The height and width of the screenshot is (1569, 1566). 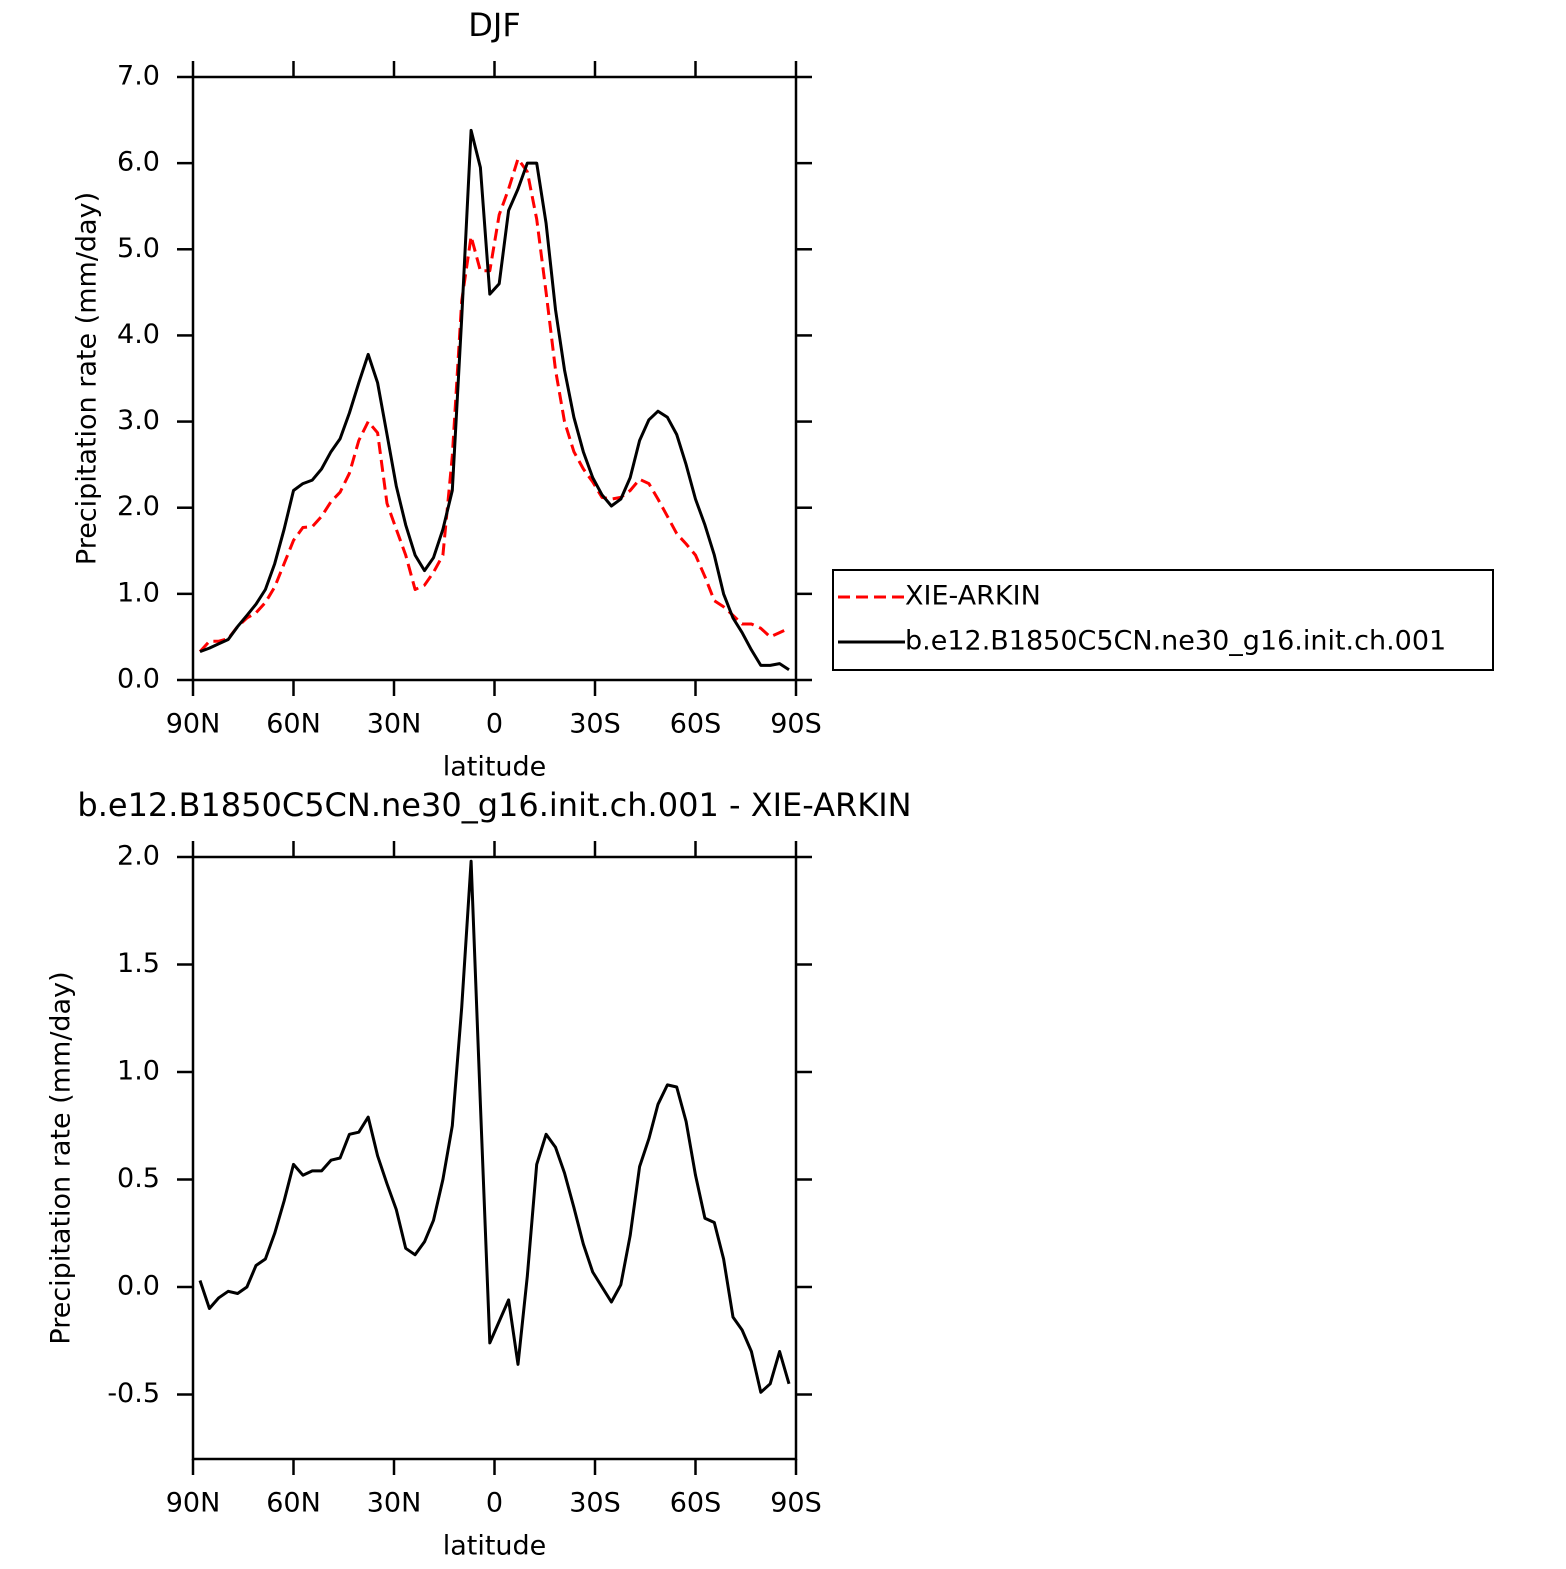 What do you see at coordinates (973, 596) in the screenshot?
I see `legend-label: XIE-ARKIN` at bounding box center [973, 596].